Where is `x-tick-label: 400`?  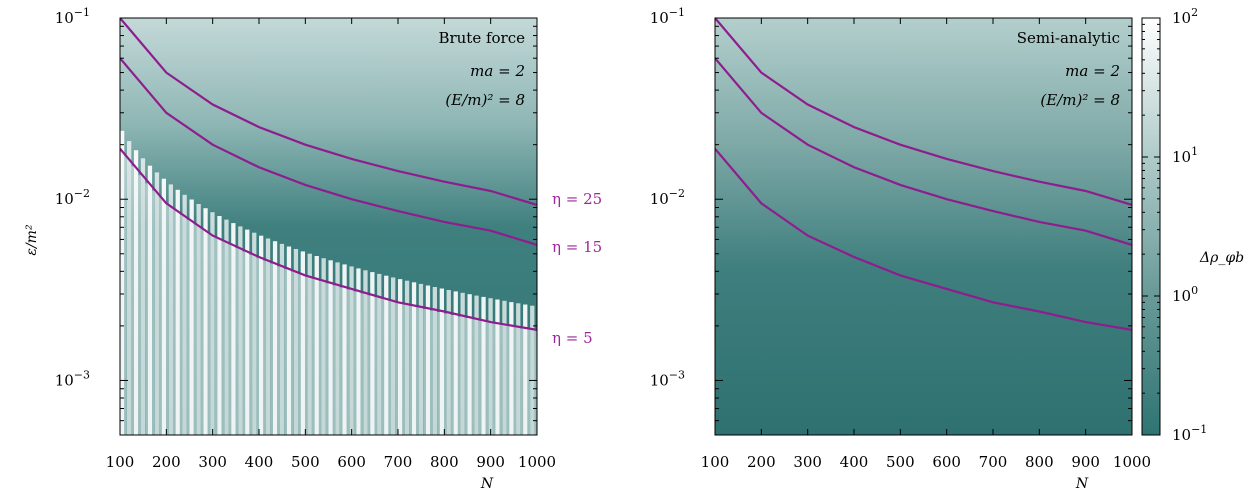
x-tick-label: 400 is located at coordinates (854, 462).